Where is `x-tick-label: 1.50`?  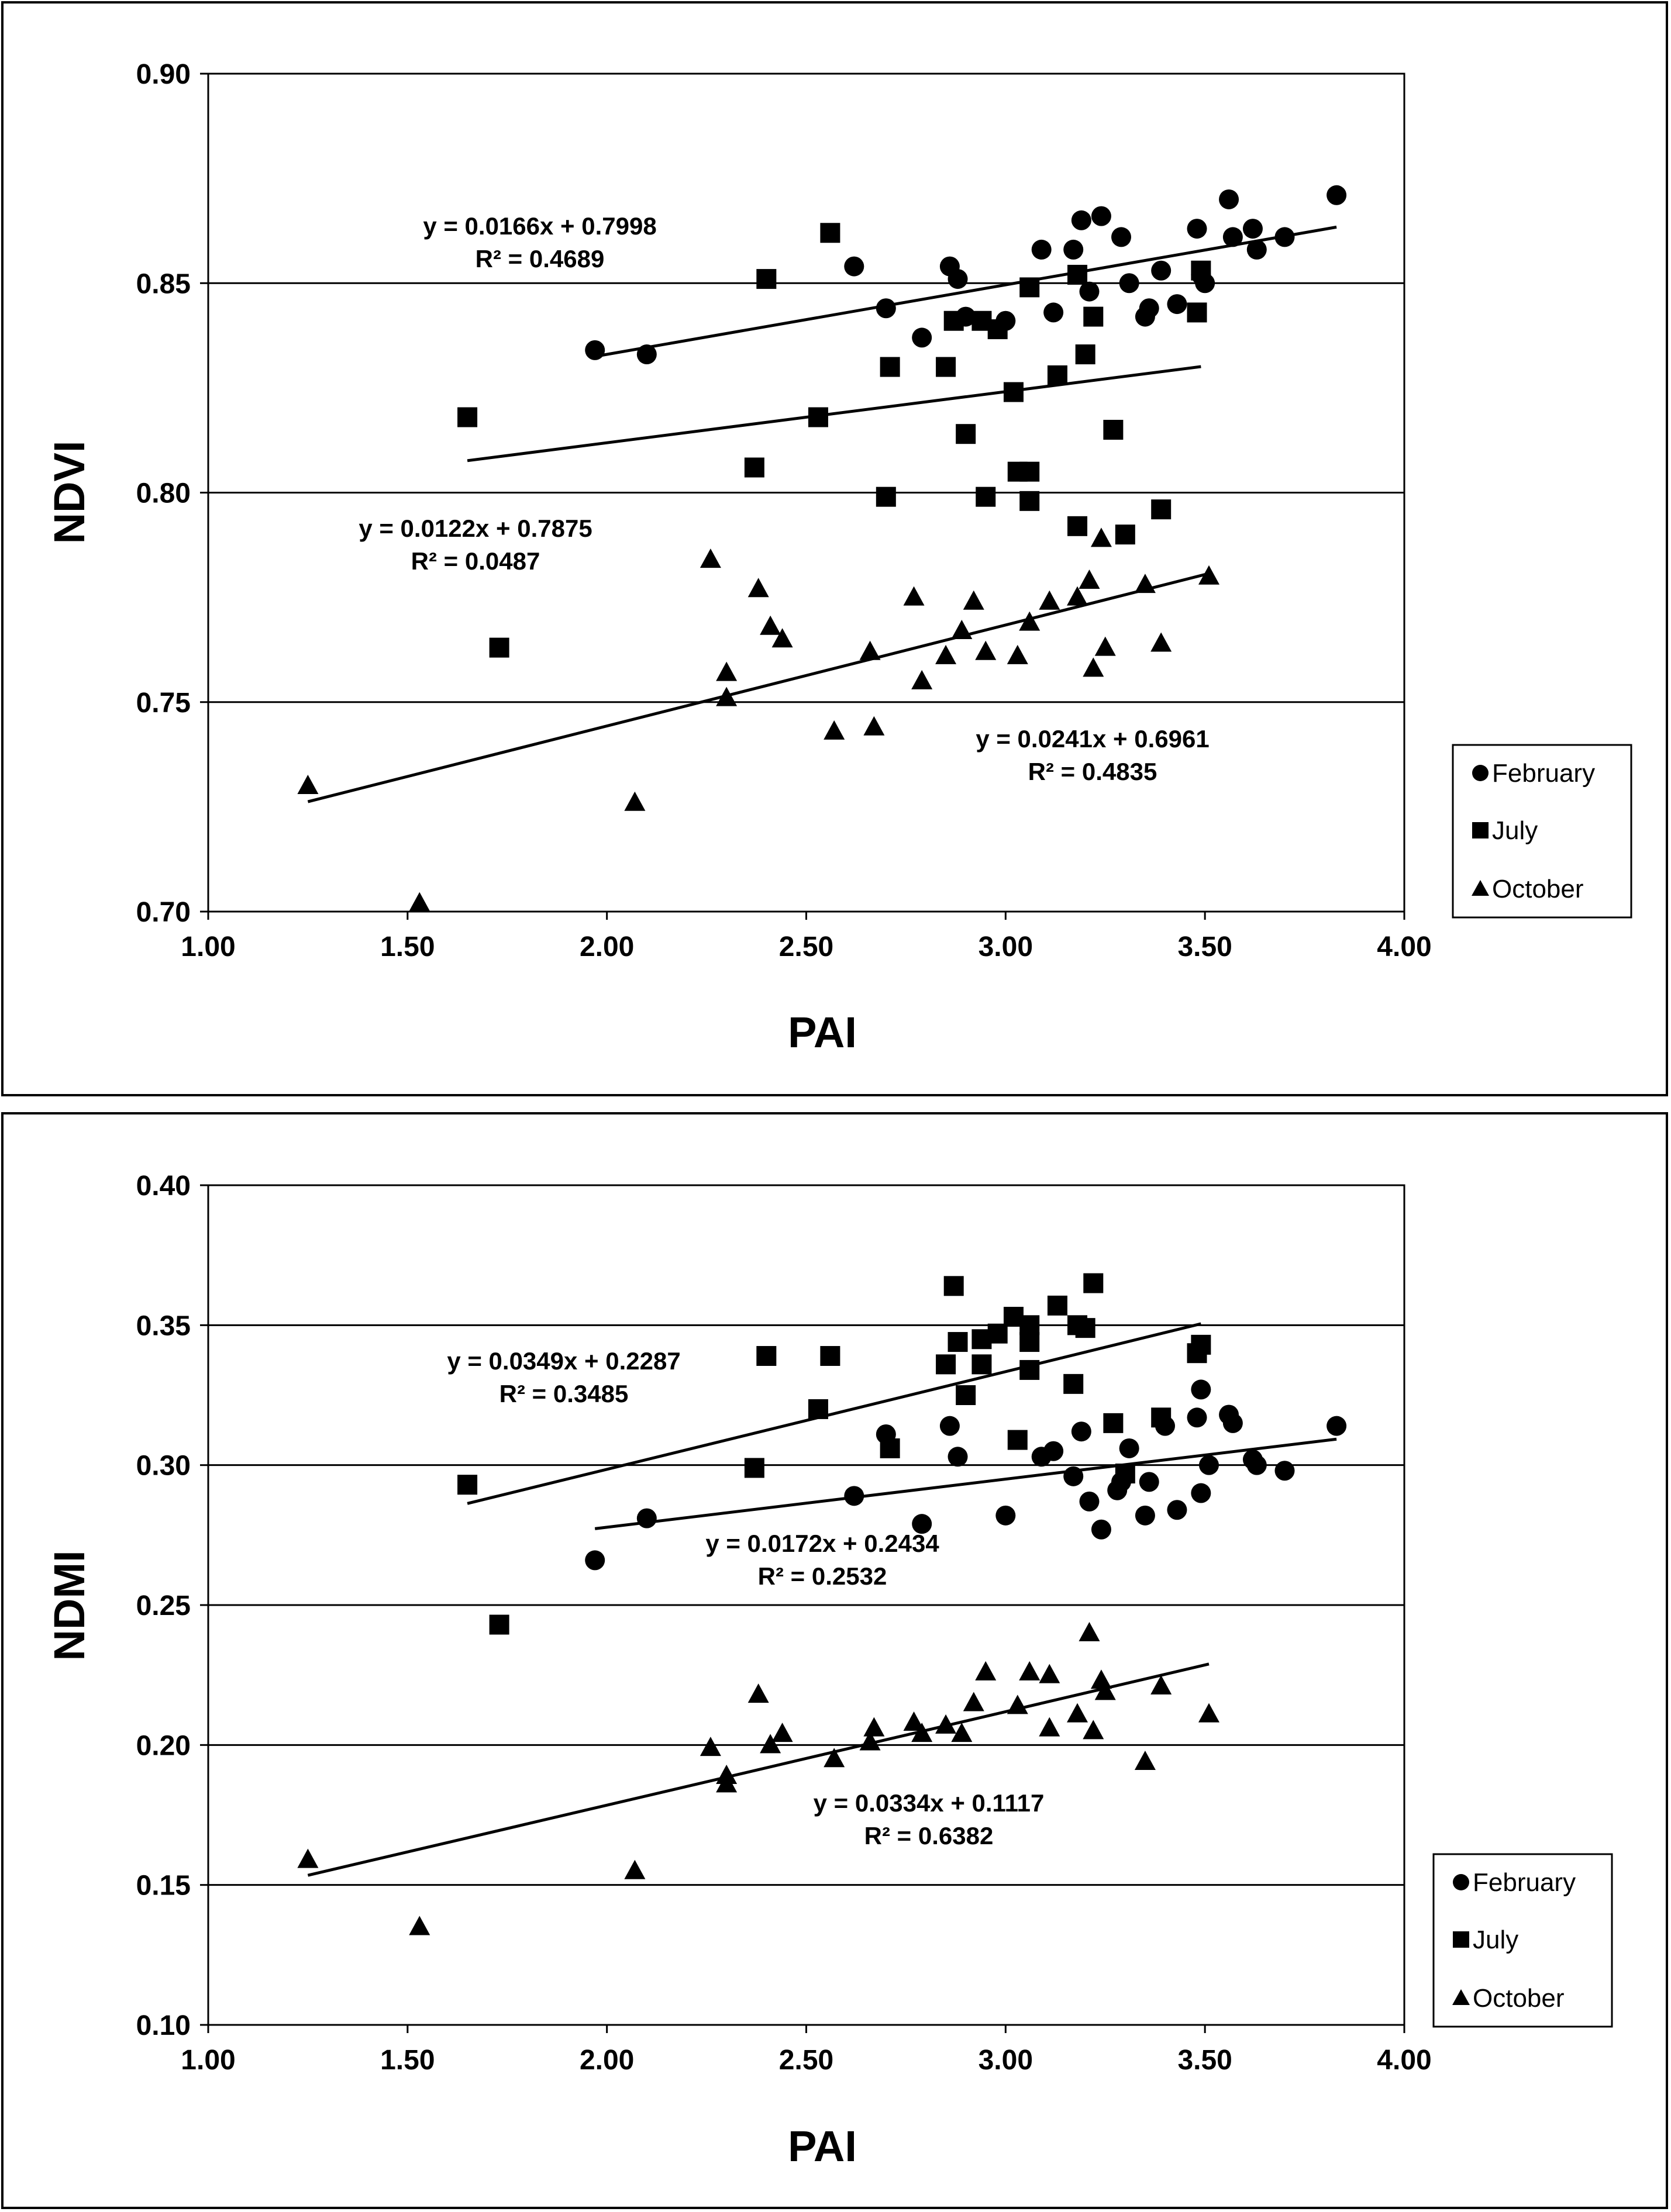
x-tick-label: 1.50 is located at coordinates (407, 2060).